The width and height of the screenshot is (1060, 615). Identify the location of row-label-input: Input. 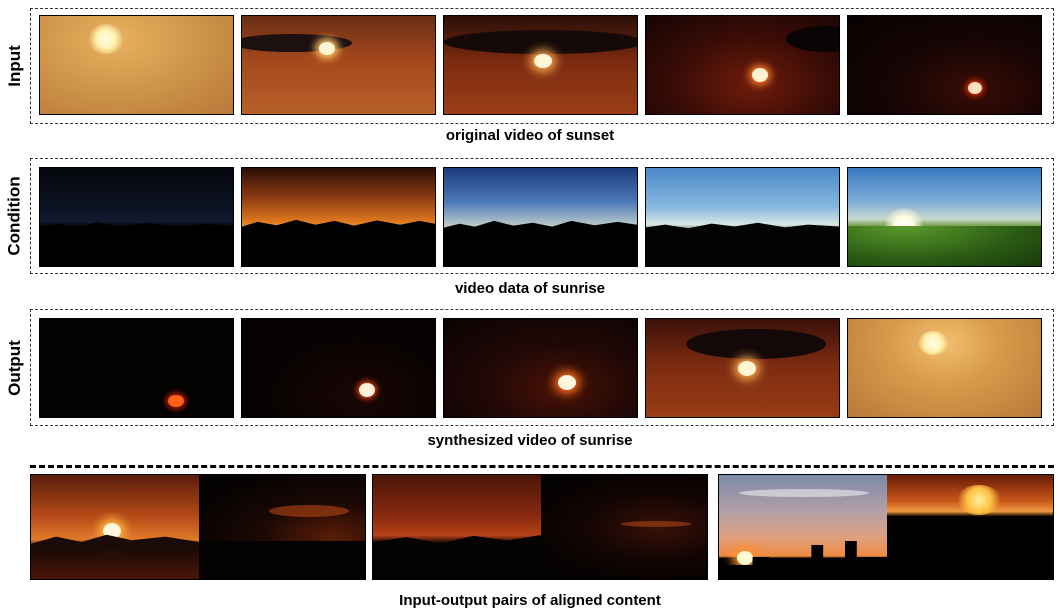
(15, 66).